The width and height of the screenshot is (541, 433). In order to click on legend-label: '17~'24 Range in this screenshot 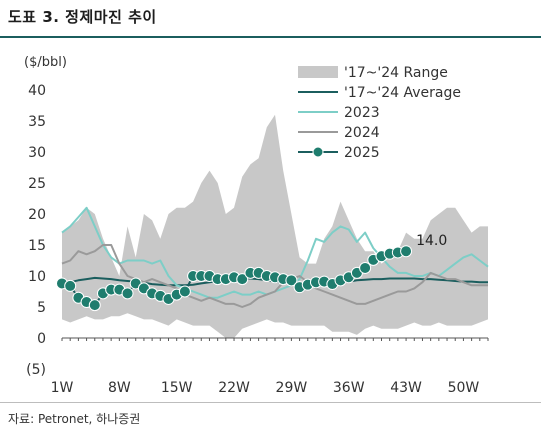, I will do `click(396, 73)`.